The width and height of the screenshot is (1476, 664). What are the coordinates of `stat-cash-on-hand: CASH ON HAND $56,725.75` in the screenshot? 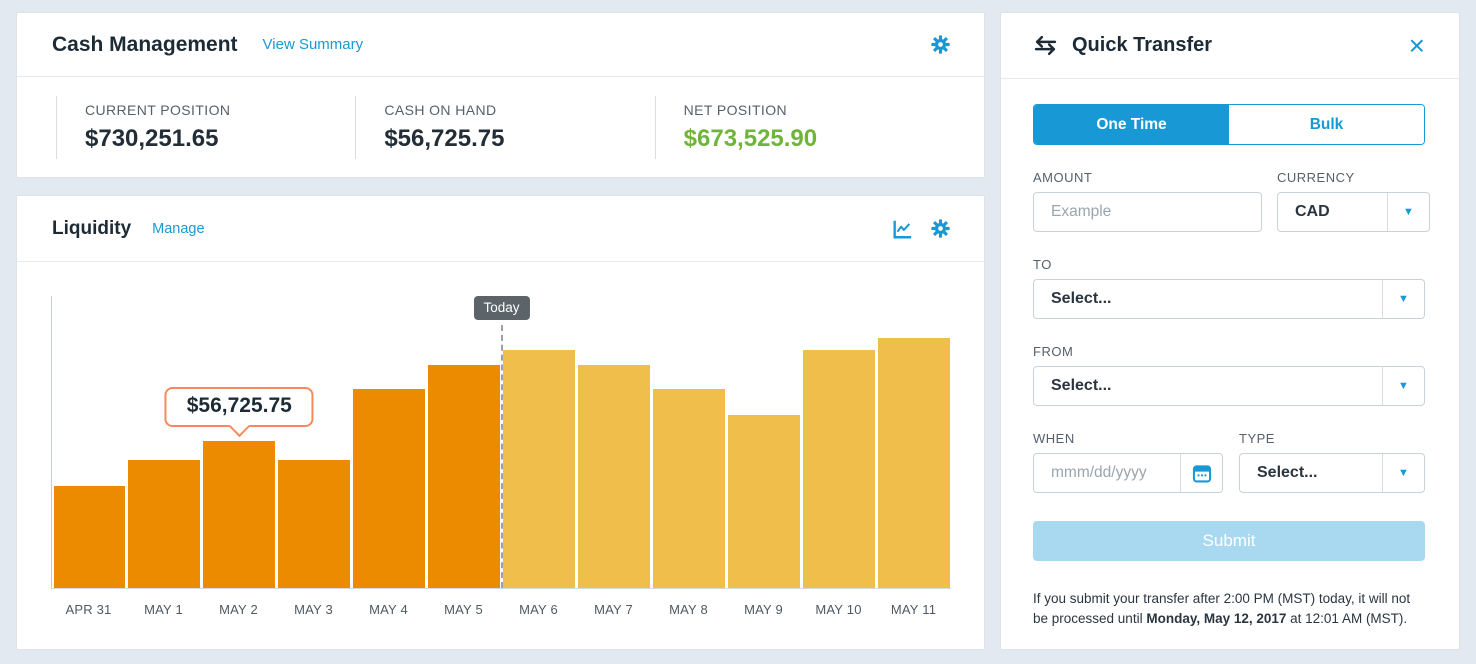 It's located at (504, 127).